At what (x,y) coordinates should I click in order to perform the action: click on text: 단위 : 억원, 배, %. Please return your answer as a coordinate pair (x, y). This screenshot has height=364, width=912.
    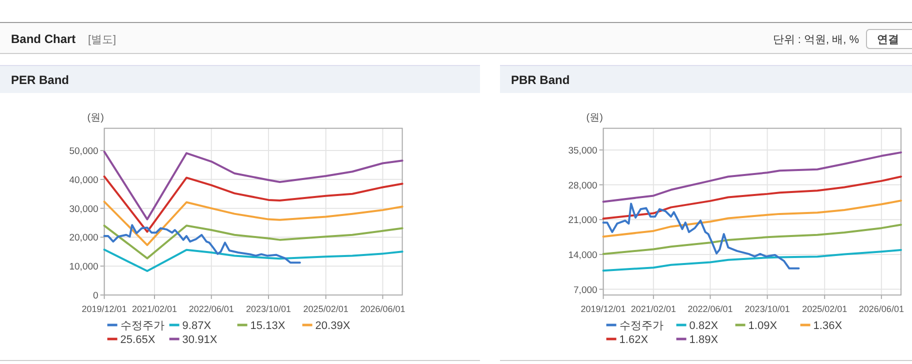
    Looking at the image, I should click on (816, 40).